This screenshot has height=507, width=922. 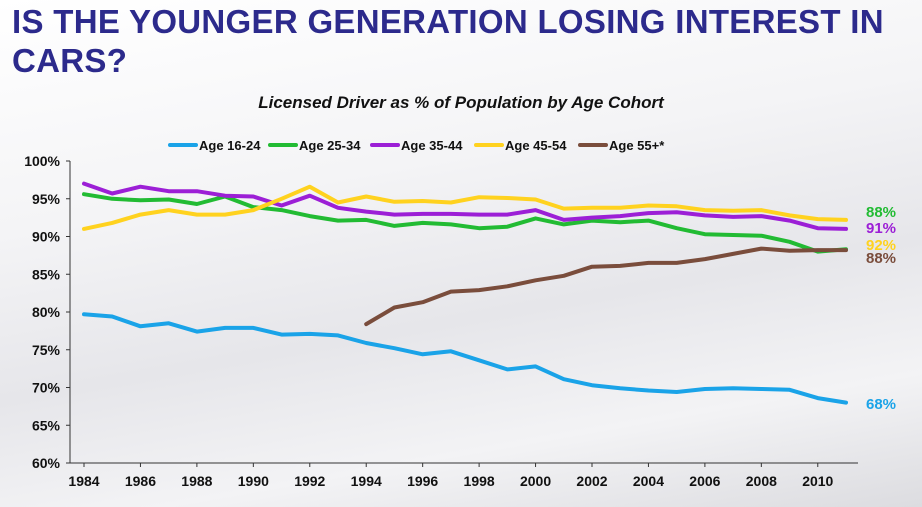 What do you see at coordinates (881, 228) in the screenshot?
I see `end-label-3: 91%` at bounding box center [881, 228].